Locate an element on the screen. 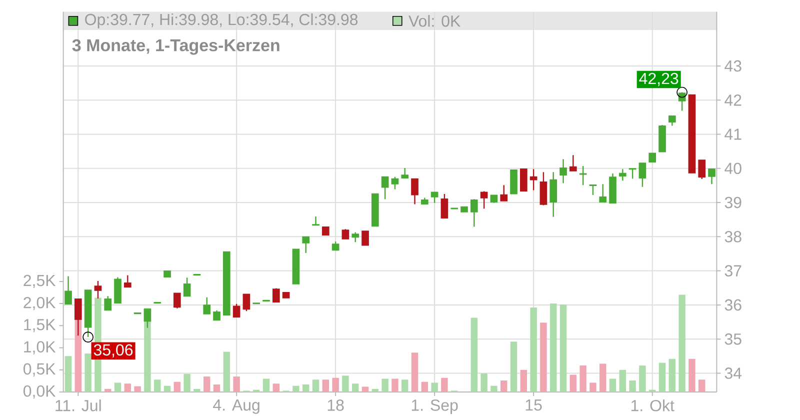 This screenshot has height=420, width=800. x-tick-label: 1. Okt is located at coordinates (652, 406).